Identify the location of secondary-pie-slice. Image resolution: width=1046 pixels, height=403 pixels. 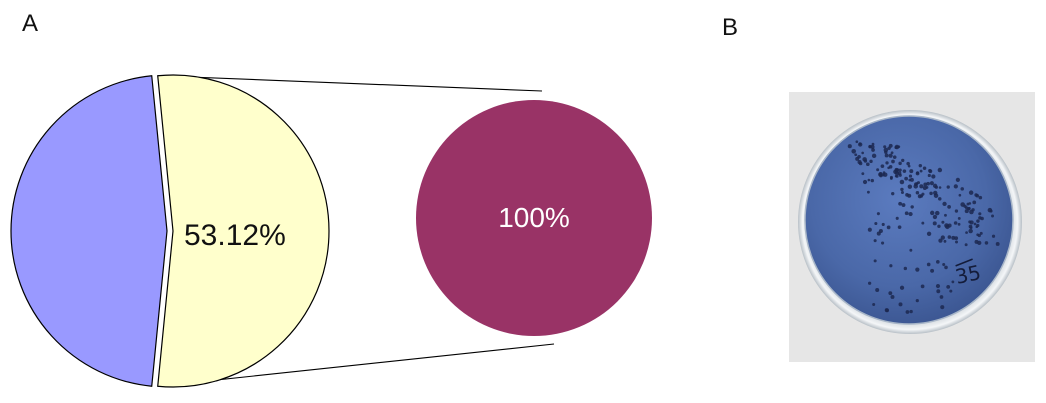
(534, 218).